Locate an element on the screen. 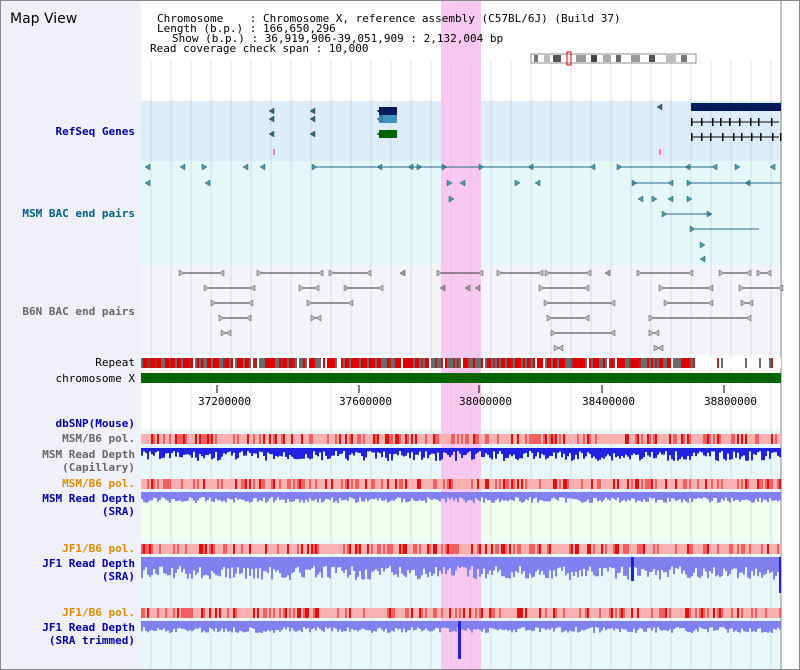 The width and height of the screenshot is (800, 670). track-label-msm-pol-2: MSM/B6 pol. is located at coordinates (98, 483).